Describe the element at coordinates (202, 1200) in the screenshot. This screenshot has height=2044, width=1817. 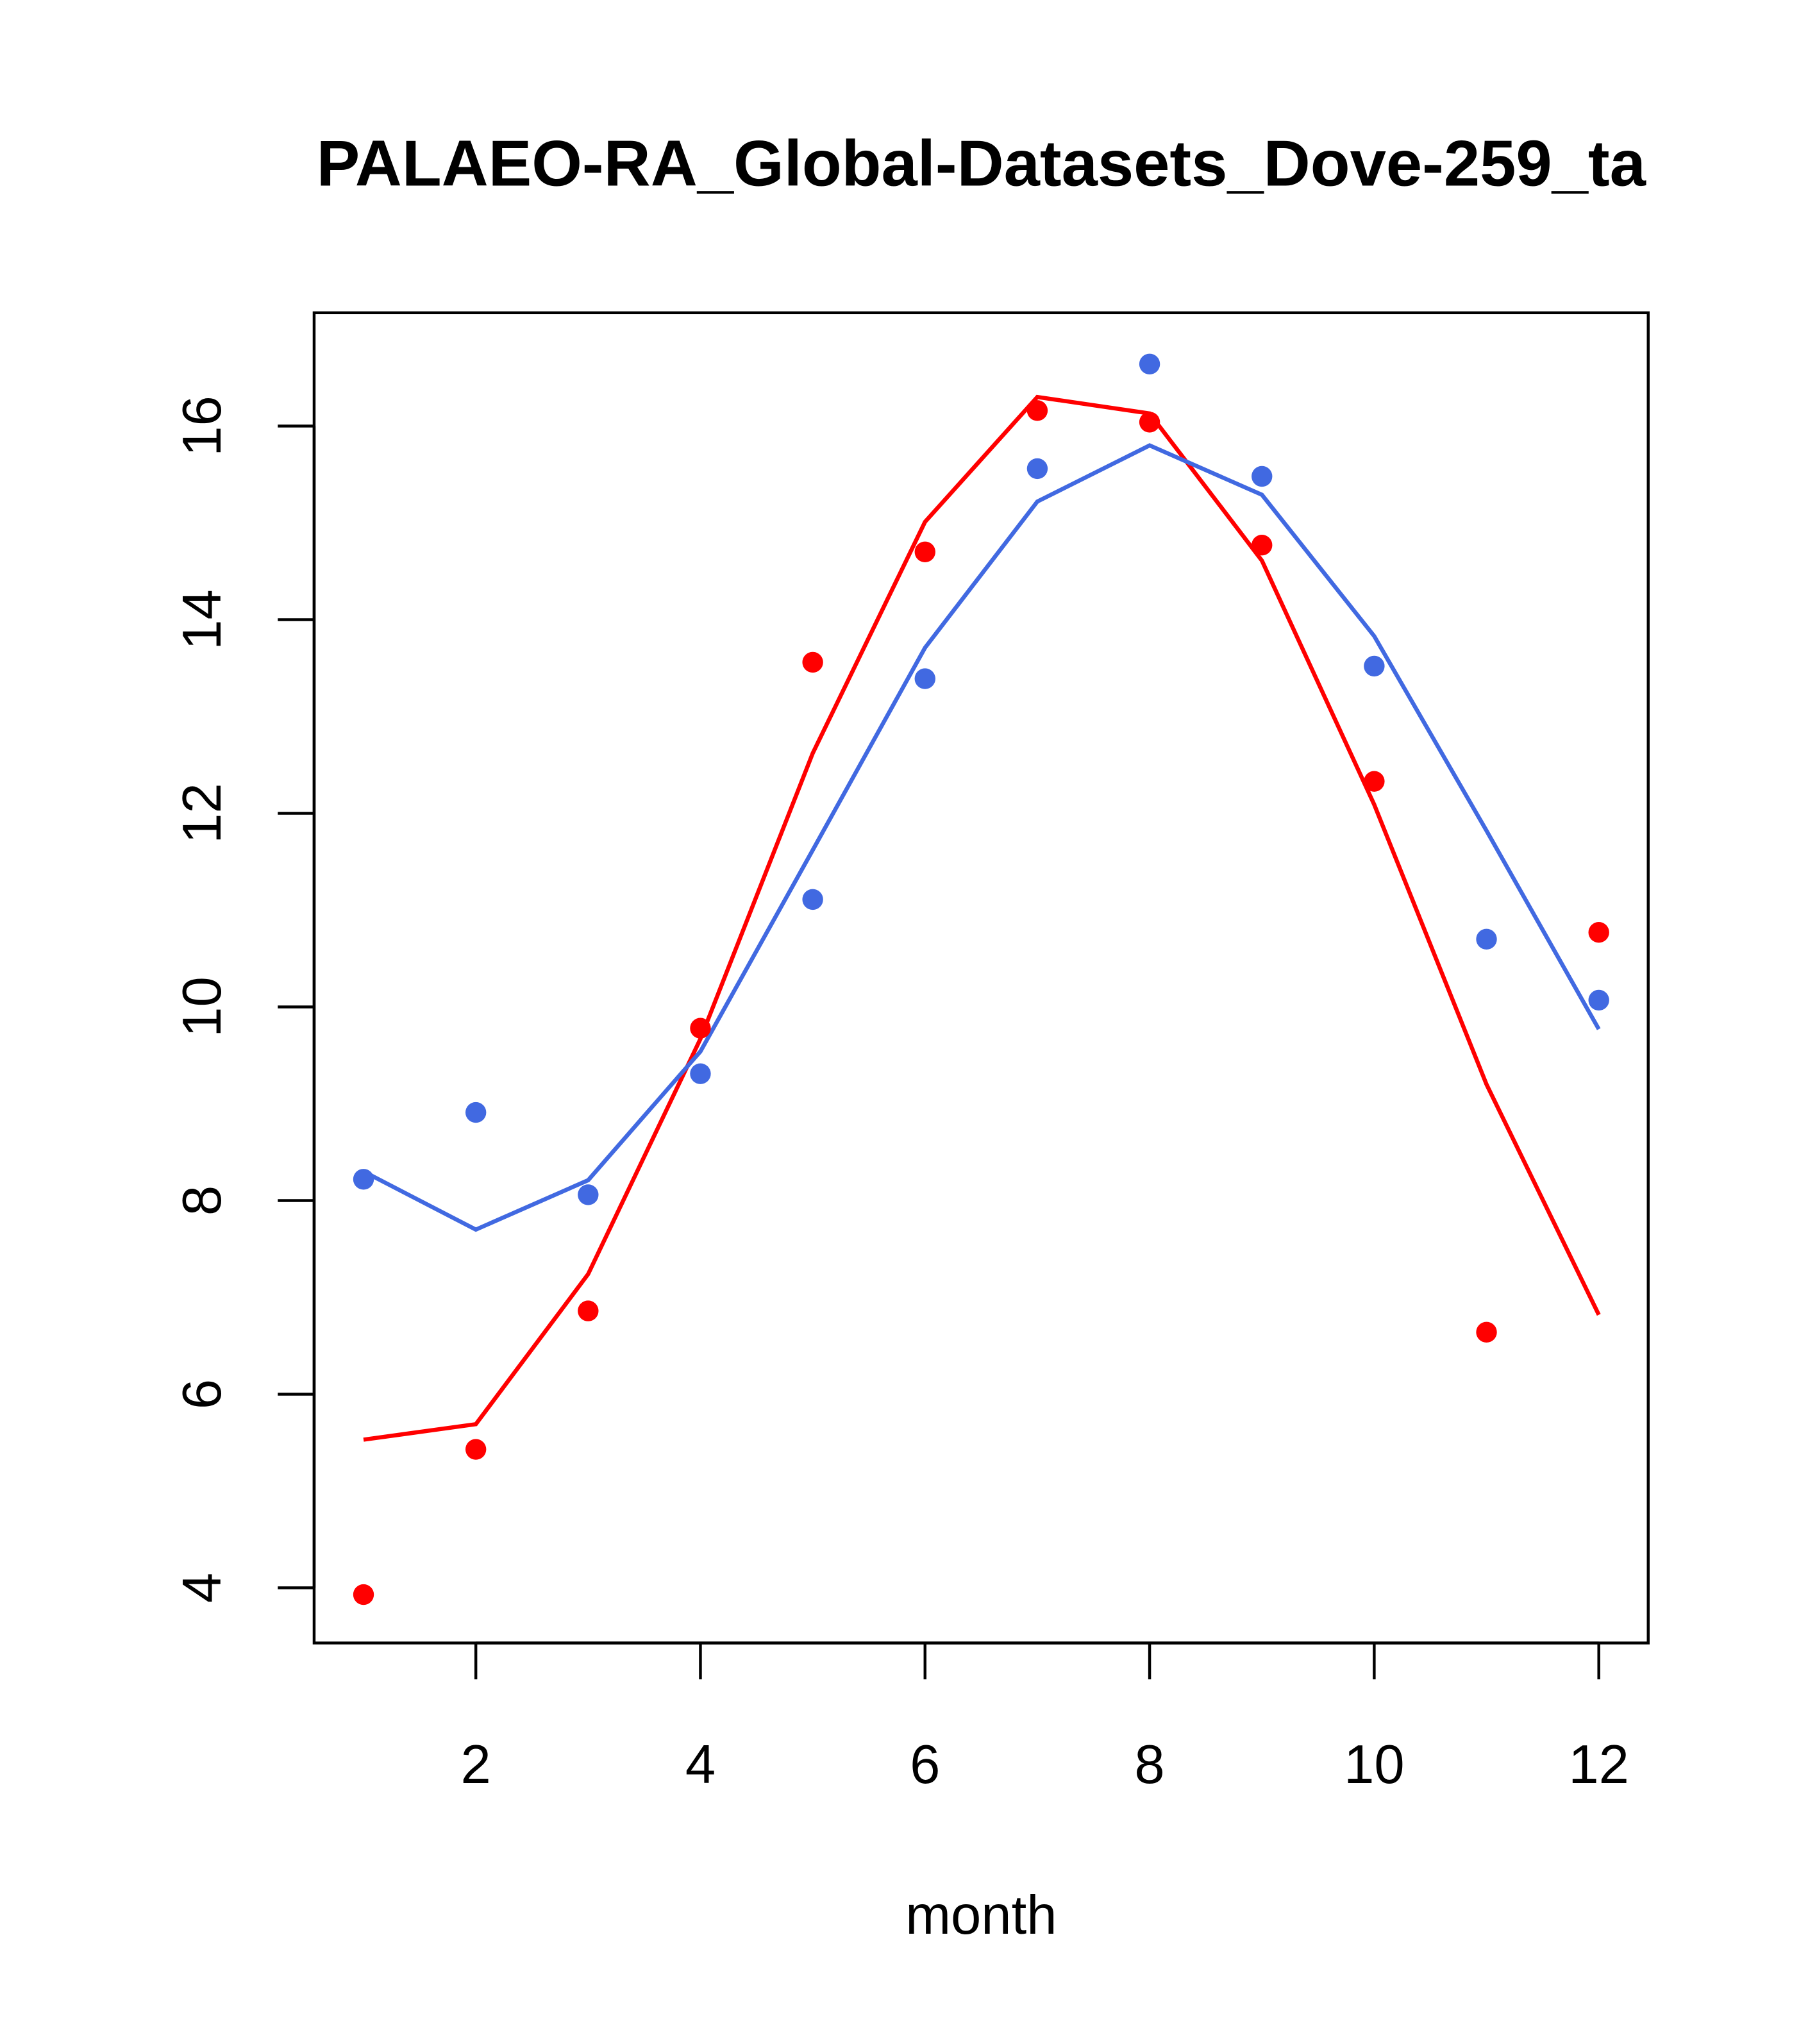
I see `y-tick-label: 8` at that location.